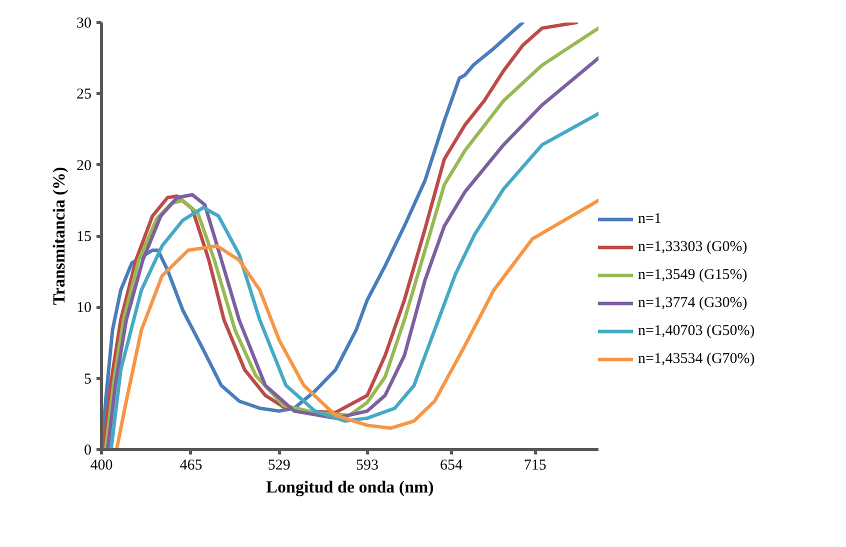 Image resolution: width=846 pixels, height=547 pixels. I want to click on x-tick-label: 715, so click(535, 466).